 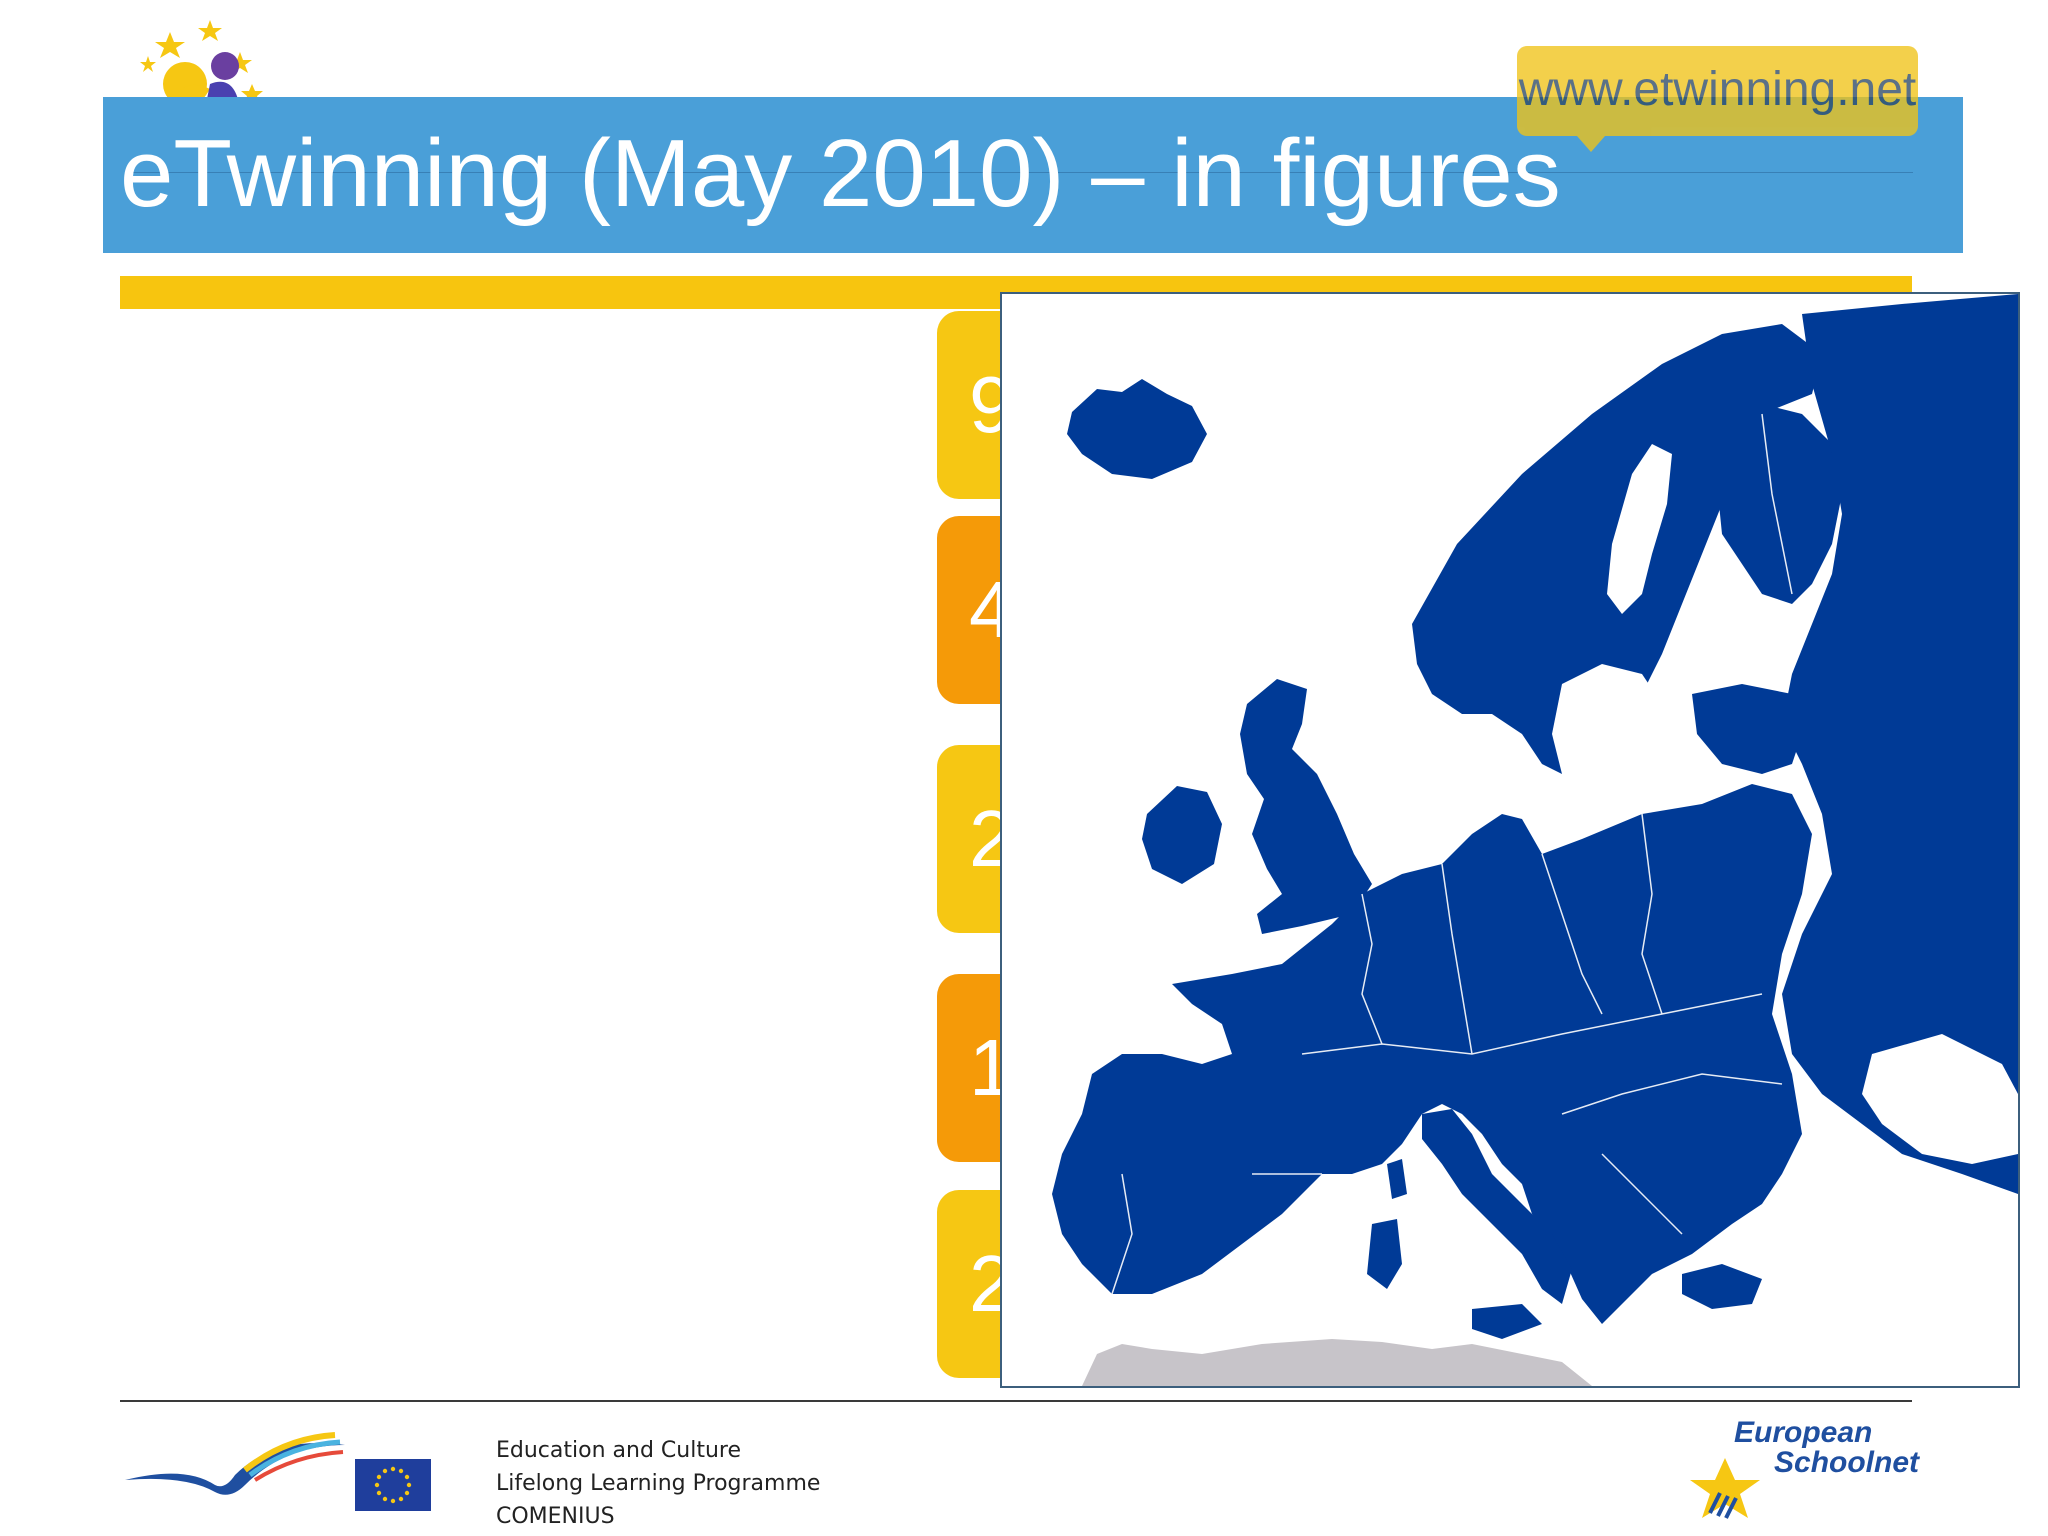 What do you see at coordinates (618, 1450) in the screenshot?
I see `footer-line-1: Education and Culture` at bounding box center [618, 1450].